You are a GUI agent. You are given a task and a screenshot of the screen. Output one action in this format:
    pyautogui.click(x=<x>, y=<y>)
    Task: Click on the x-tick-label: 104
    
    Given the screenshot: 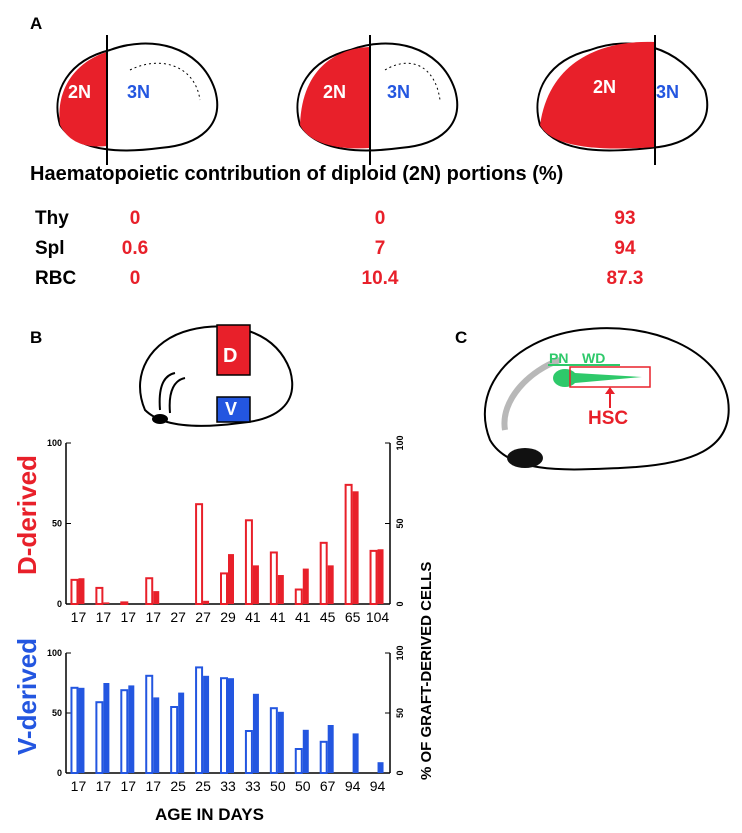 What is the action you would take?
    pyautogui.click(x=378, y=617)
    